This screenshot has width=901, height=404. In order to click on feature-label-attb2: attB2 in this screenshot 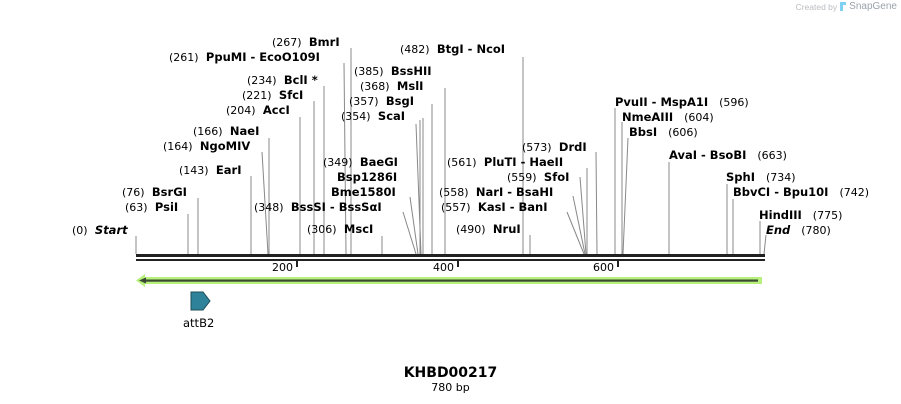, I will do `click(199, 323)`.